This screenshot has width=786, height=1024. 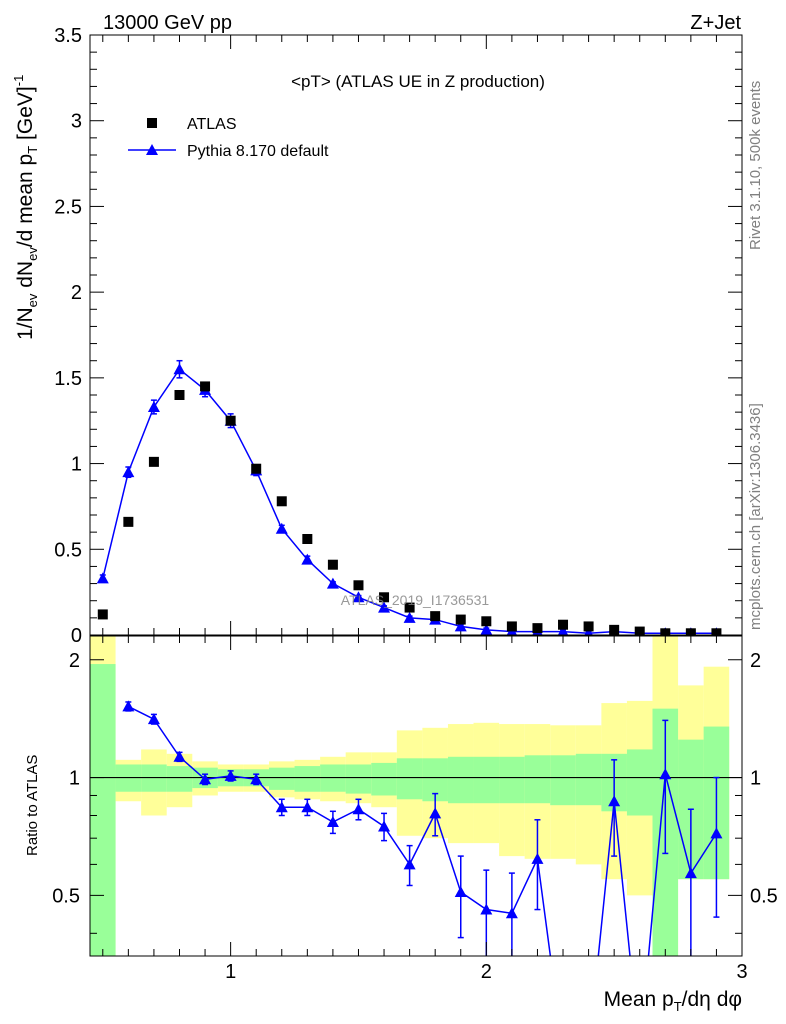 What do you see at coordinates (68, 36) in the screenshot?
I see `y-tick-label: 3.5` at bounding box center [68, 36].